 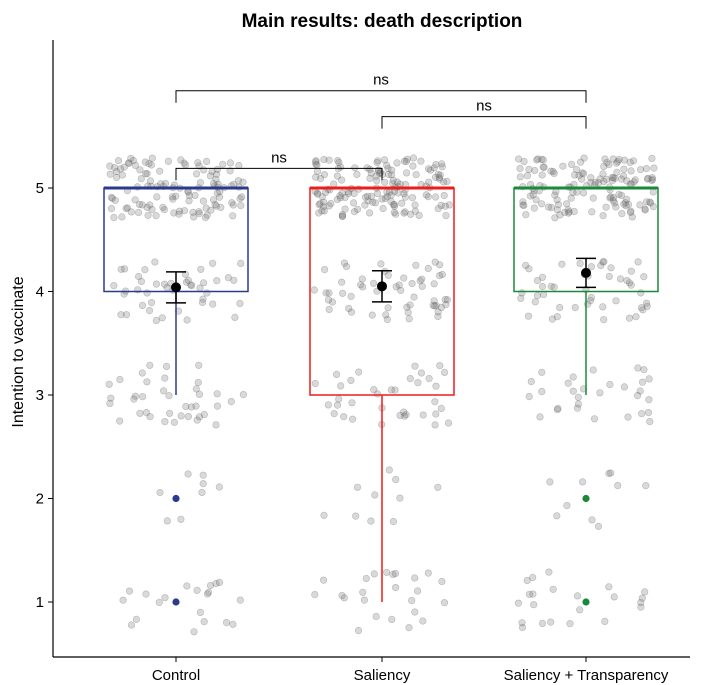 What do you see at coordinates (40, 188) in the screenshot?
I see `y-tick-label: 5` at bounding box center [40, 188].